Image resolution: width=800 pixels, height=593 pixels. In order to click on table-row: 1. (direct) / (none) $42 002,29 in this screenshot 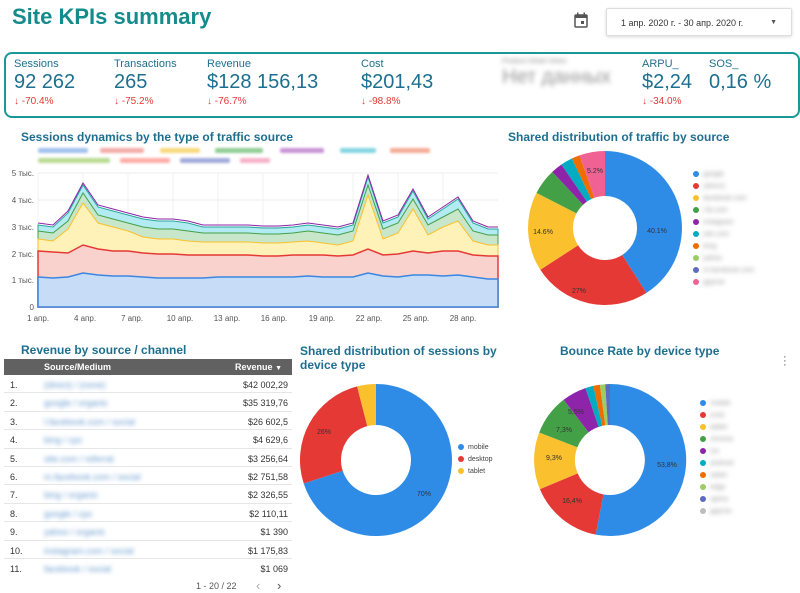, I will do `click(148, 384)`.